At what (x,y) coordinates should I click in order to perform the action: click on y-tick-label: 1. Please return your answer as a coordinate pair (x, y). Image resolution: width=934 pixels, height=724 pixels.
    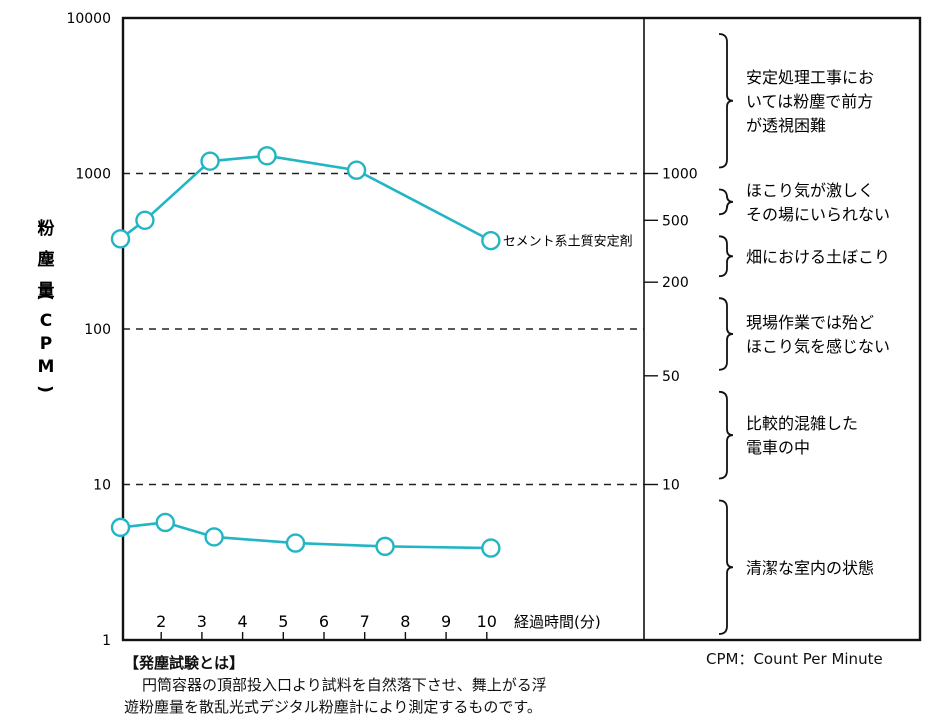
    Looking at the image, I should click on (106, 640).